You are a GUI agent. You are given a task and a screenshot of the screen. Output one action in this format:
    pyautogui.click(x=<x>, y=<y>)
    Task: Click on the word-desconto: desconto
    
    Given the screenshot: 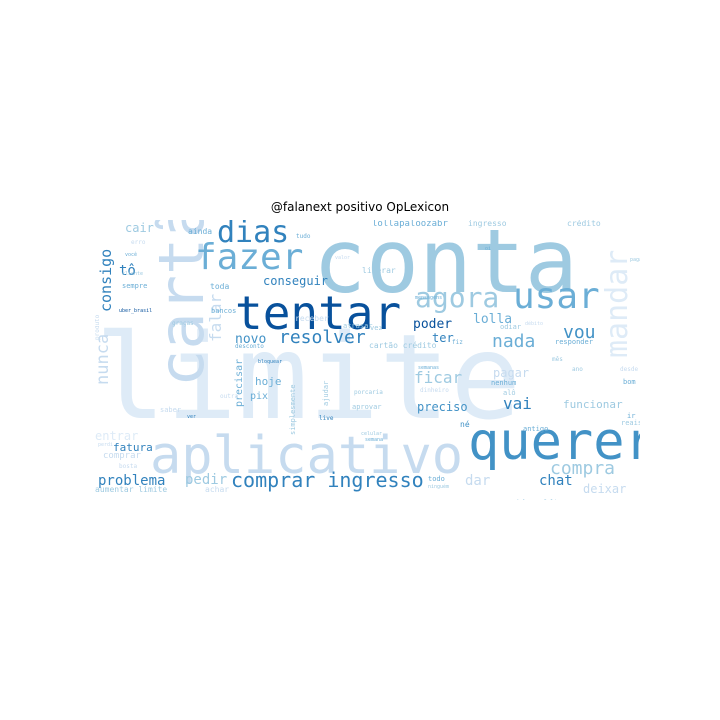 What is the action you would take?
    pyautogui.click(x=249, y=346)
    